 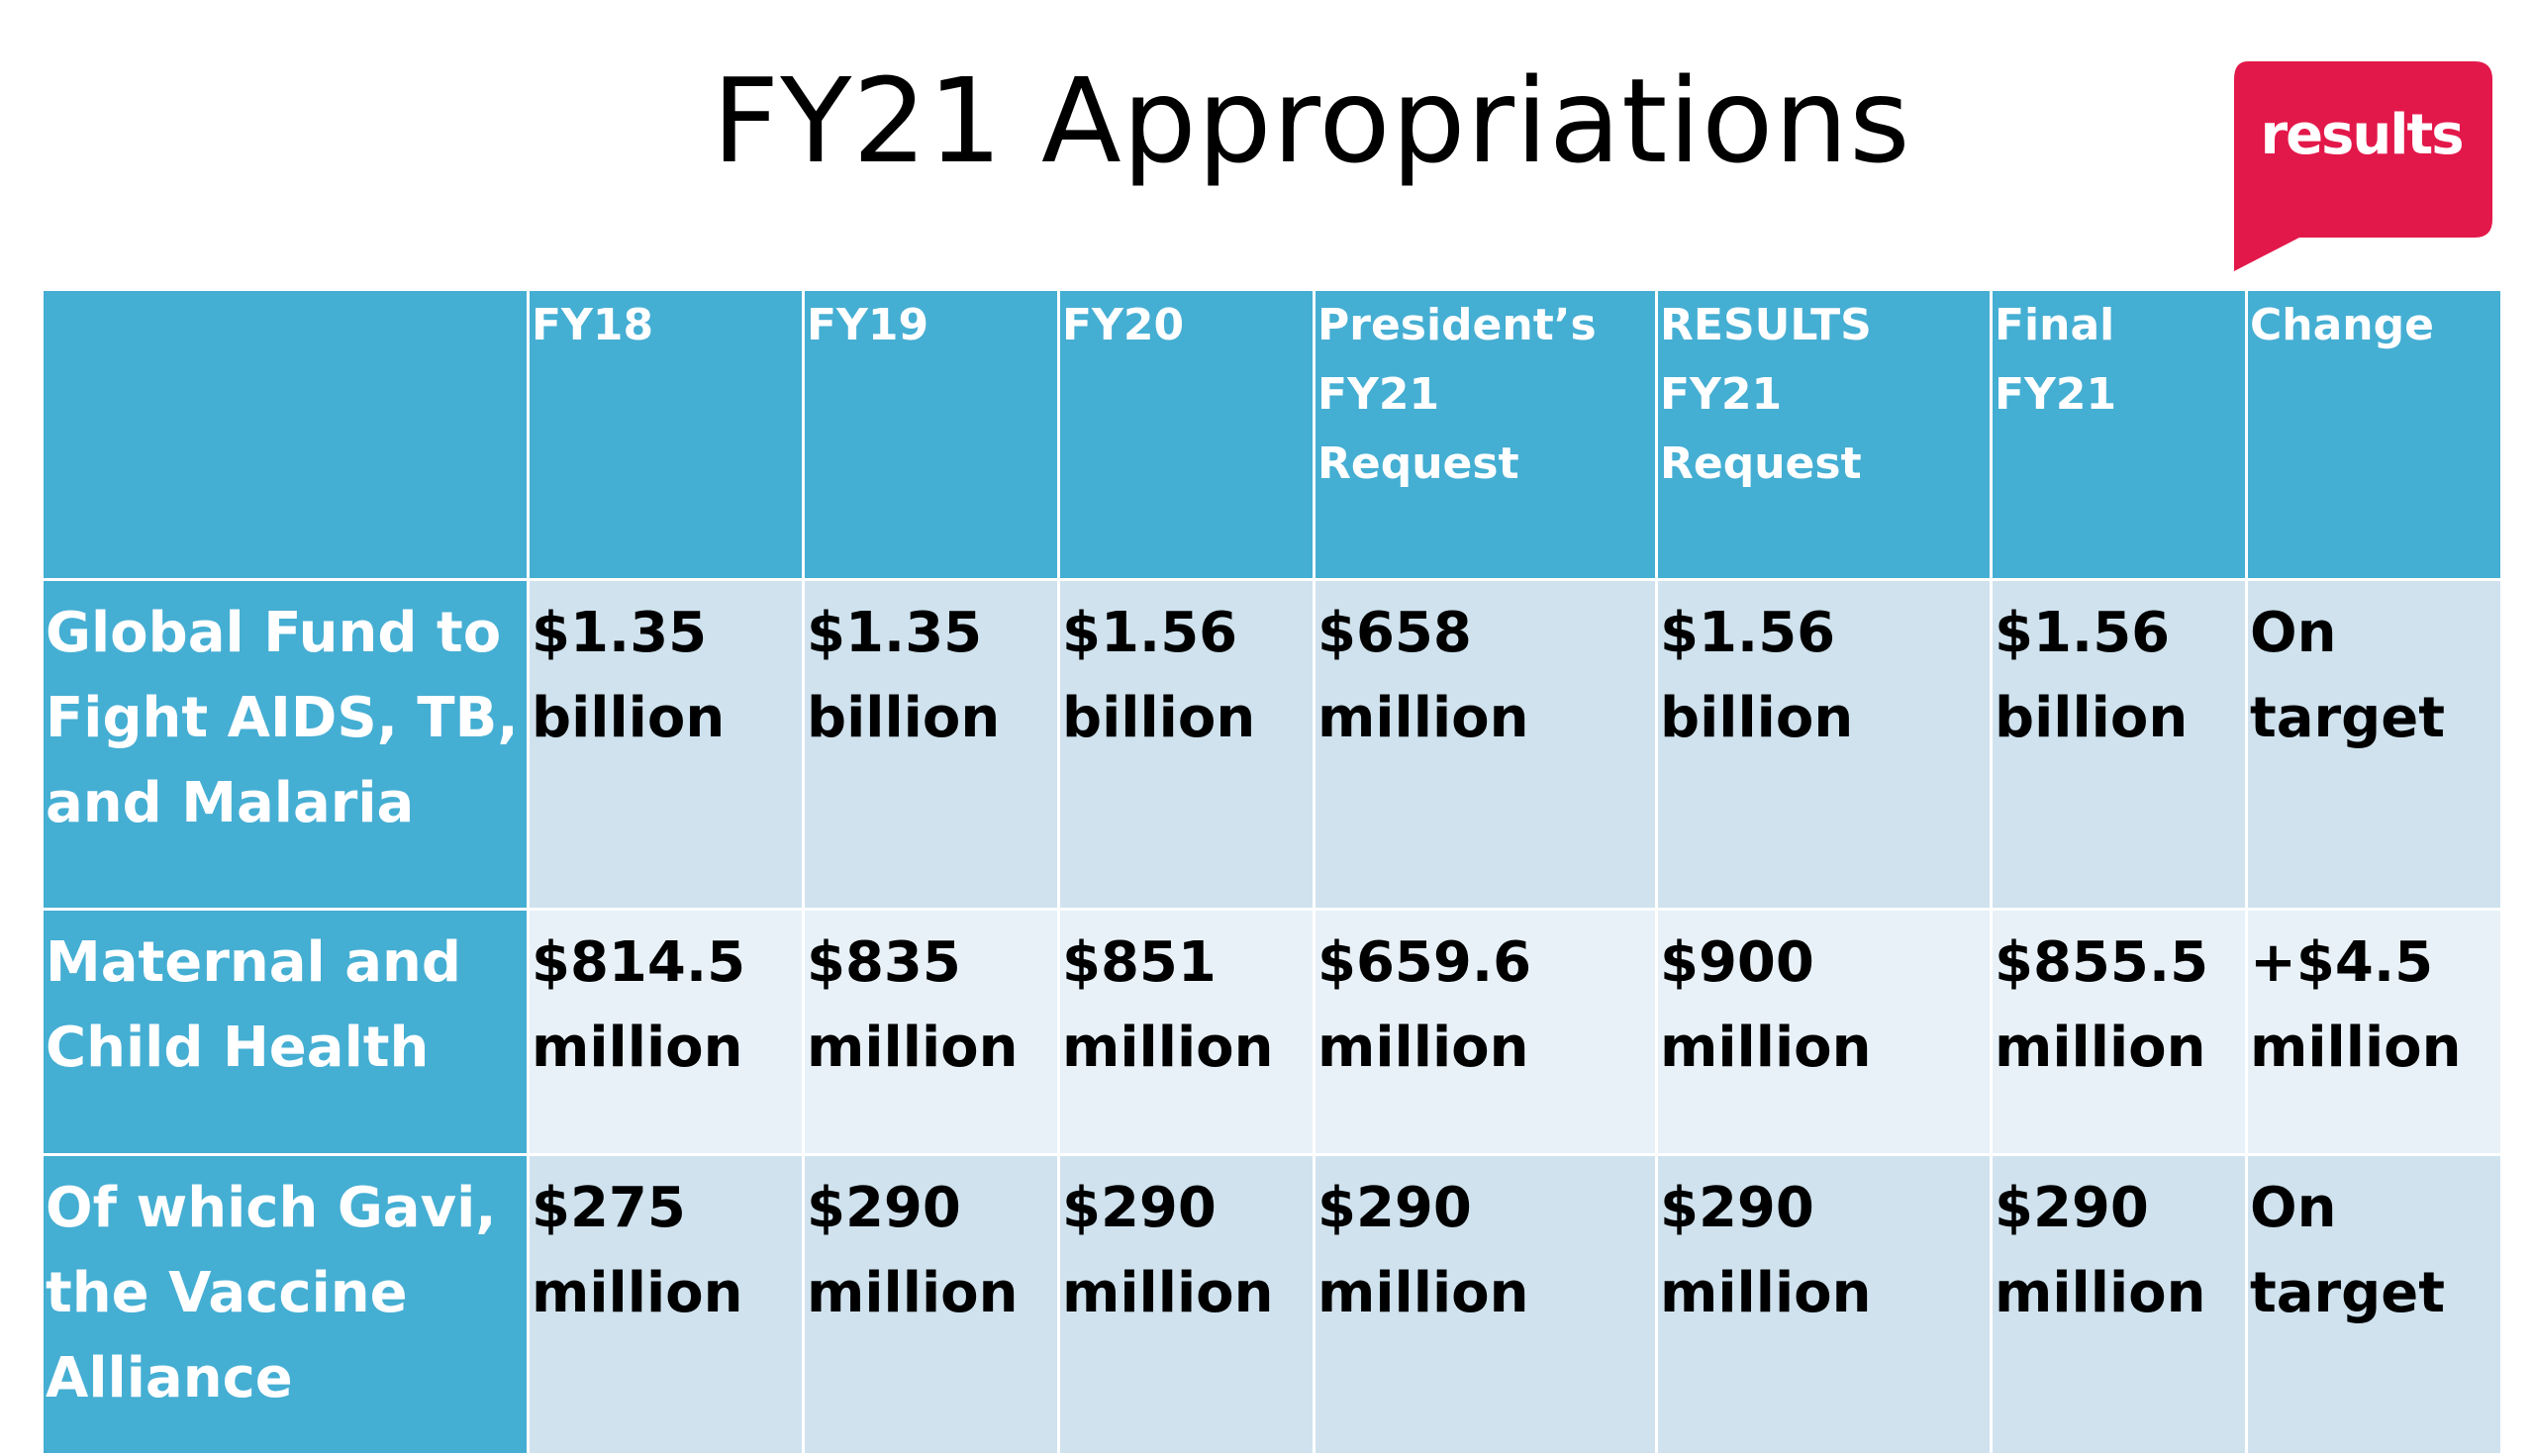 What do you see at coordinates (1824, 434) in the screenshot?
I see `header-cell-results-request: RESULTS FY21 Request` at bounding box center [1824, 434].